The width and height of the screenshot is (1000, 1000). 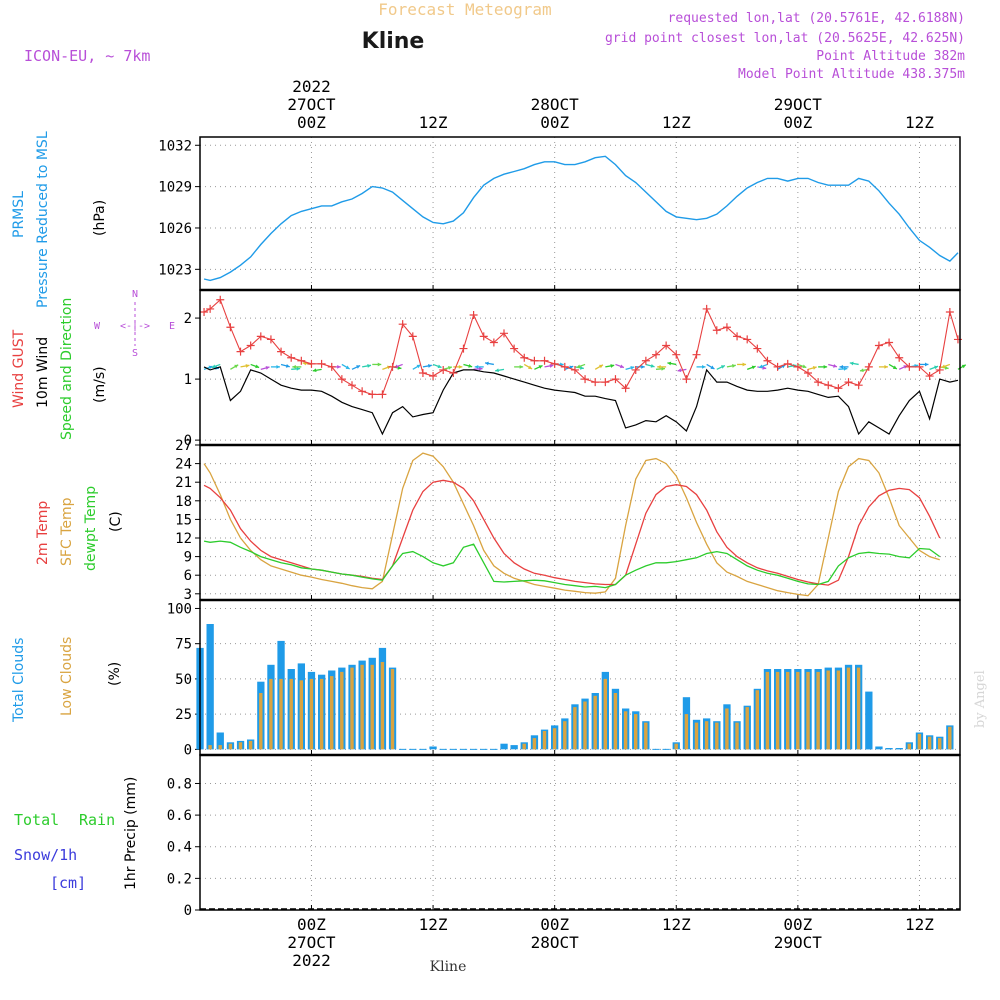 What do you see at coordinates (798, 942) in the screenshot?
I see `bottom-time-label: 29OCT` at bounding box center [798, 942].